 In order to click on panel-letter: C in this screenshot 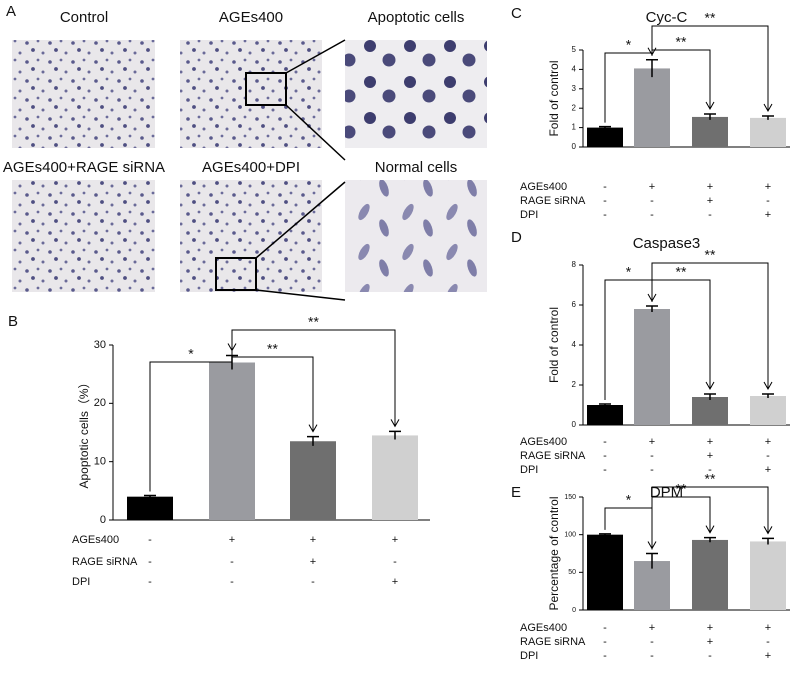, I will do `click(516, 13)`.